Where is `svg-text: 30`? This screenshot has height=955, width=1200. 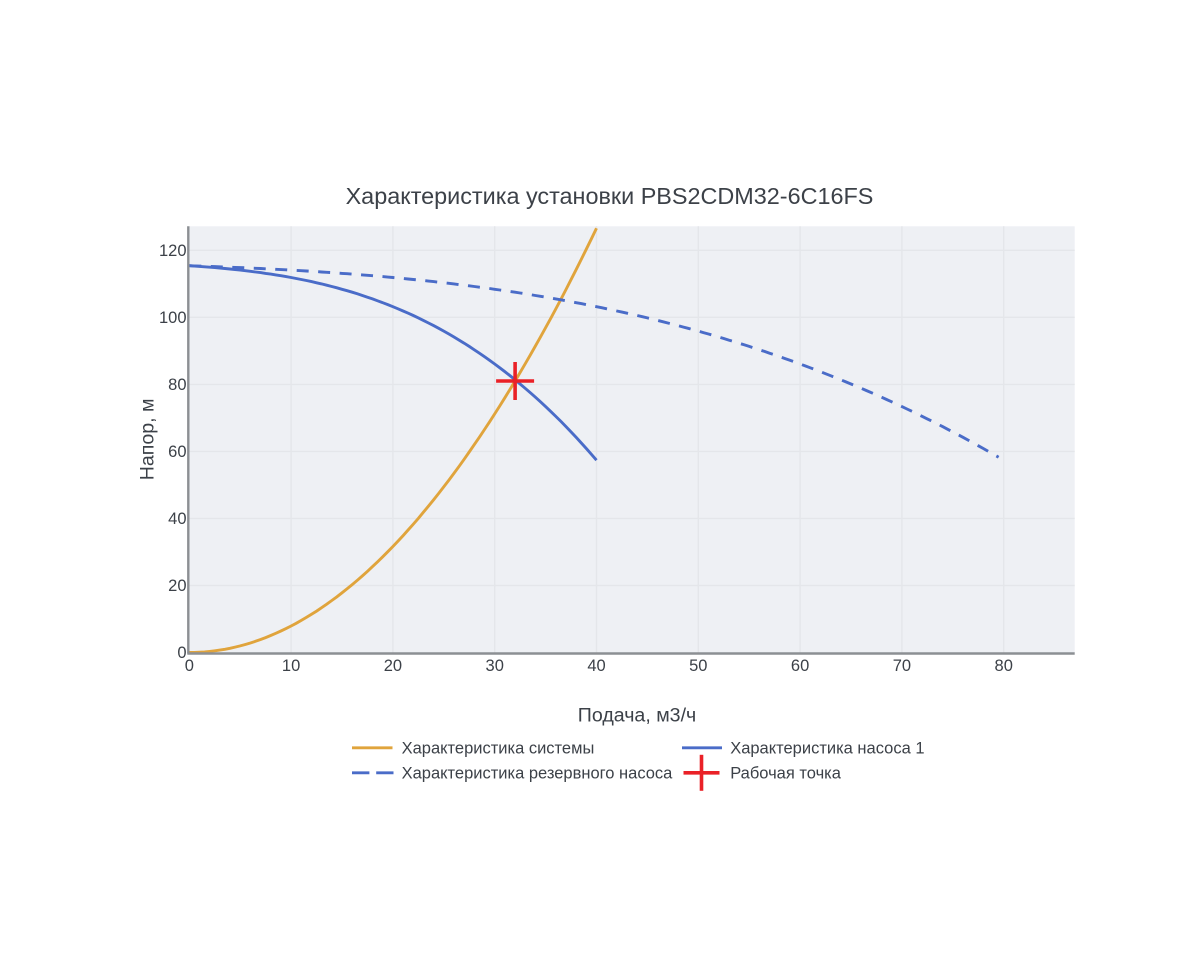 svg-text: 30 is located at coordinates (495, 666).